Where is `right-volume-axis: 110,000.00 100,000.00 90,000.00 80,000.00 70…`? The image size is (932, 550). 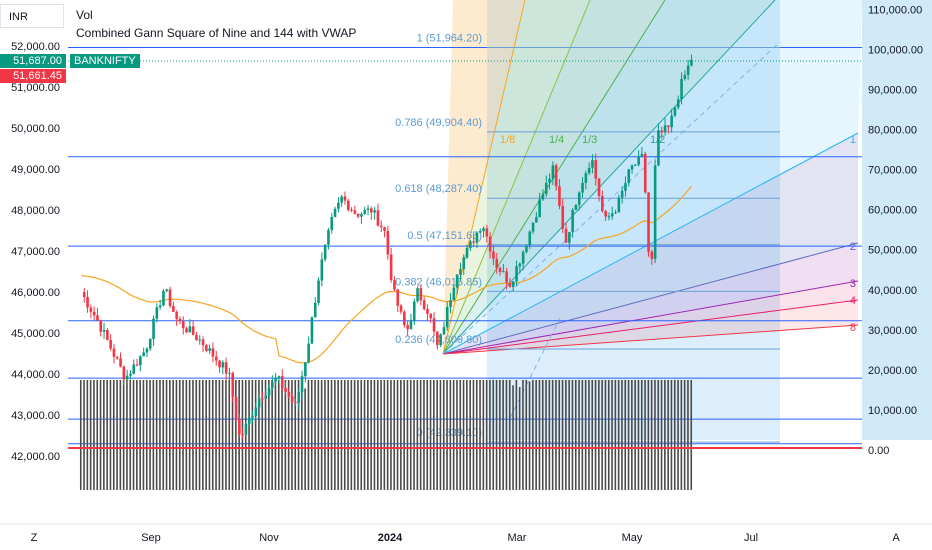
right-volume-axis: 110,000.00 100,000.00 90,000.00 80,000.00 70… is located at coordinates (895, 230).